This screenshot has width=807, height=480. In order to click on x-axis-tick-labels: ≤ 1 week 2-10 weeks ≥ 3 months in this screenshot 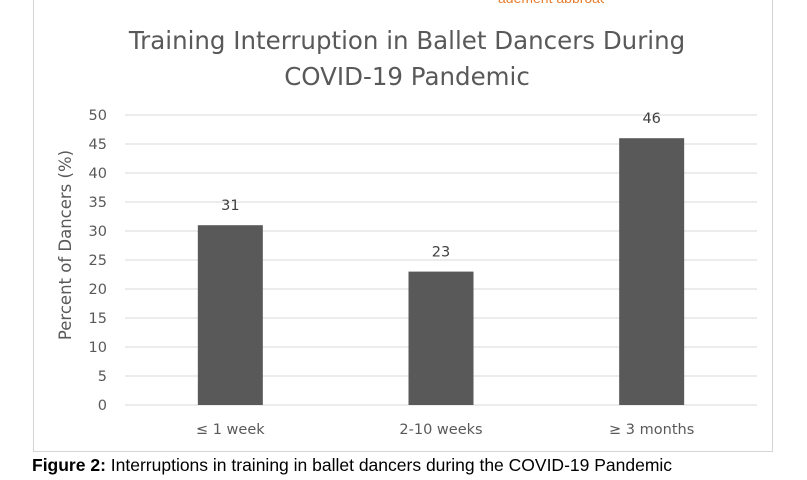, I will do `click(445, 430)`.